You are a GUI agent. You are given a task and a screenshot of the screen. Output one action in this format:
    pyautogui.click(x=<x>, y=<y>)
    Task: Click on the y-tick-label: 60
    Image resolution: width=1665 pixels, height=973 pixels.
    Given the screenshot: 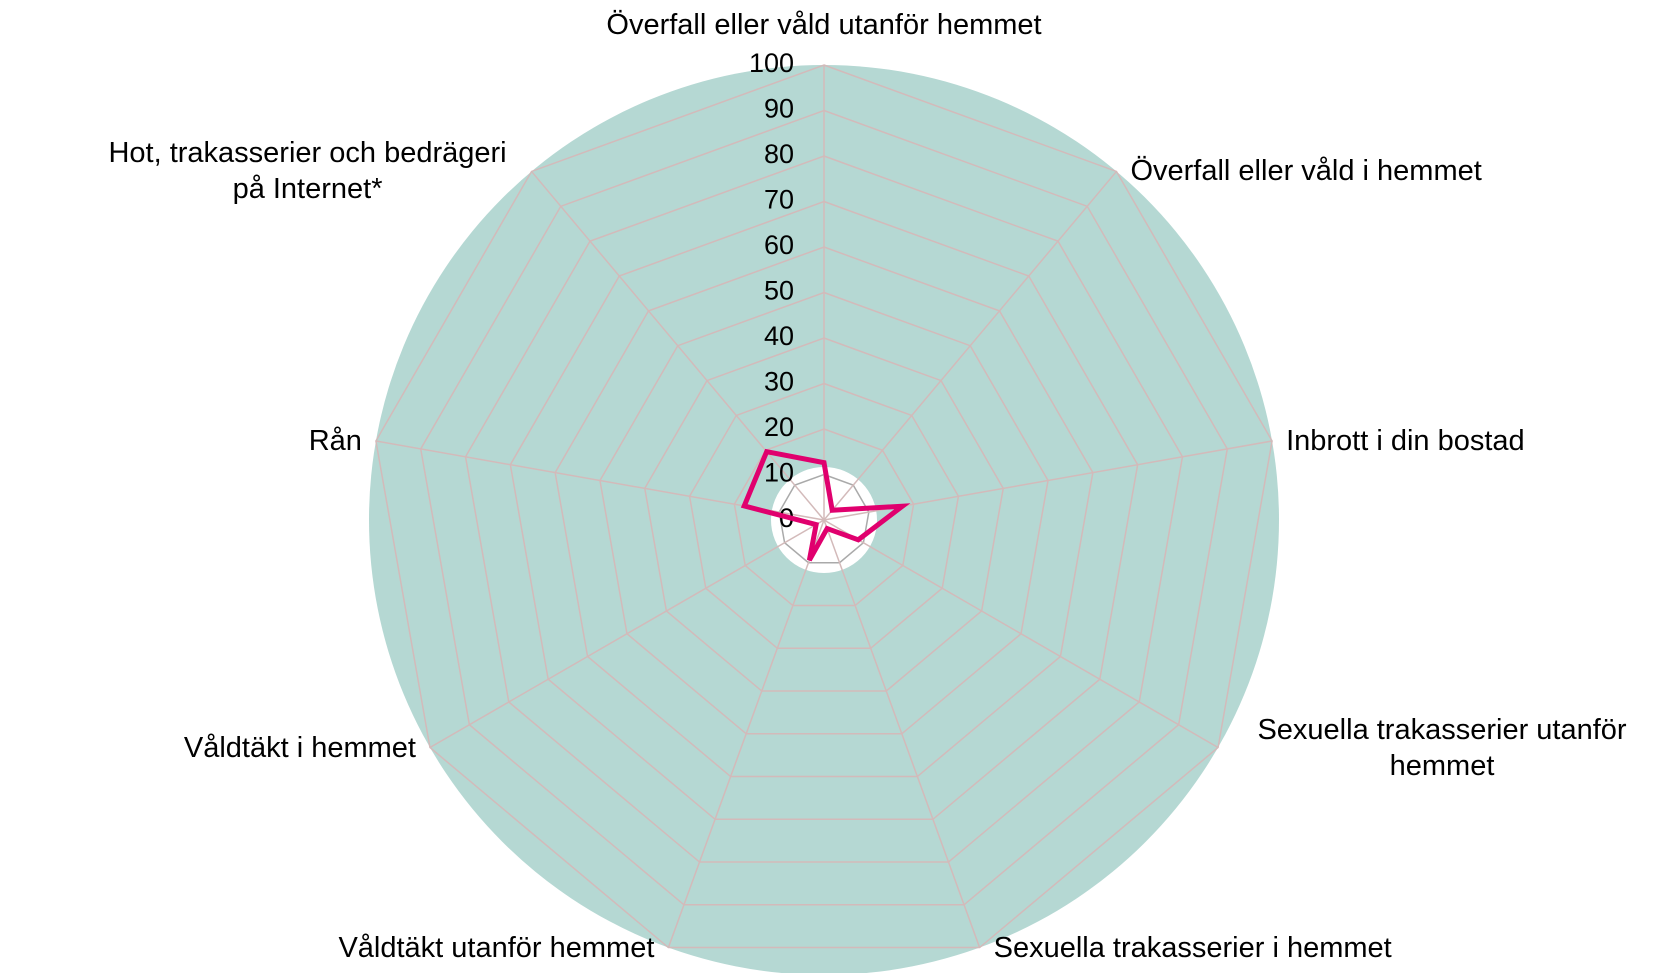 What is the action you would take?
    pyautogui.click(x=779, y=245)
    